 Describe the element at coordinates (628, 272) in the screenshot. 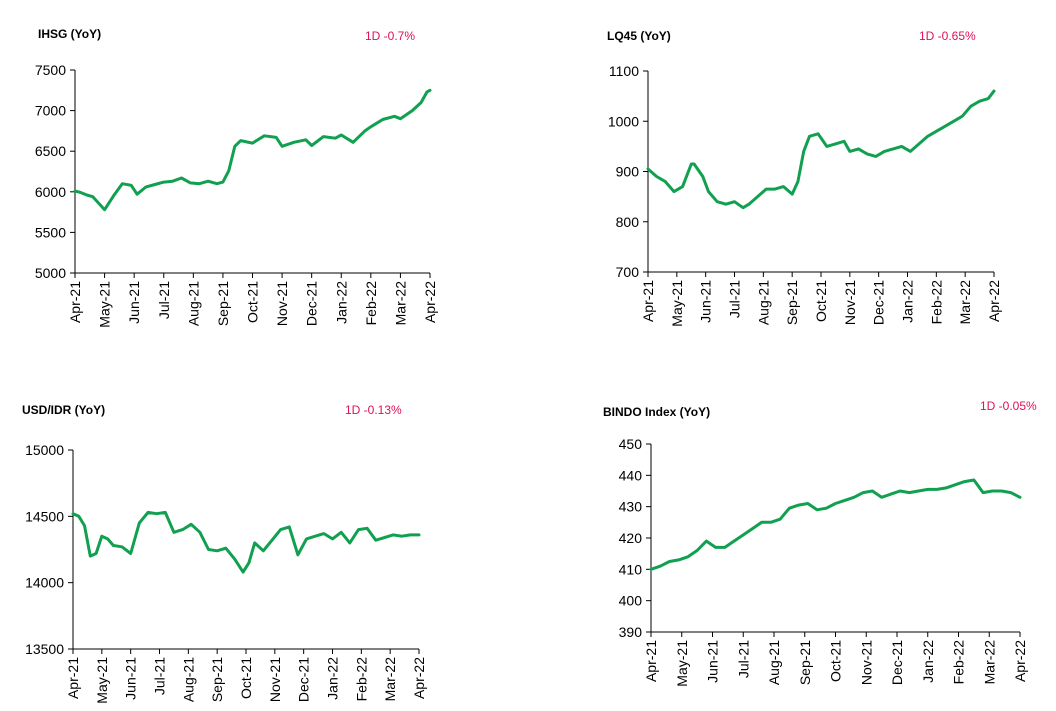

I see `y-tick-label: 700` at that location.